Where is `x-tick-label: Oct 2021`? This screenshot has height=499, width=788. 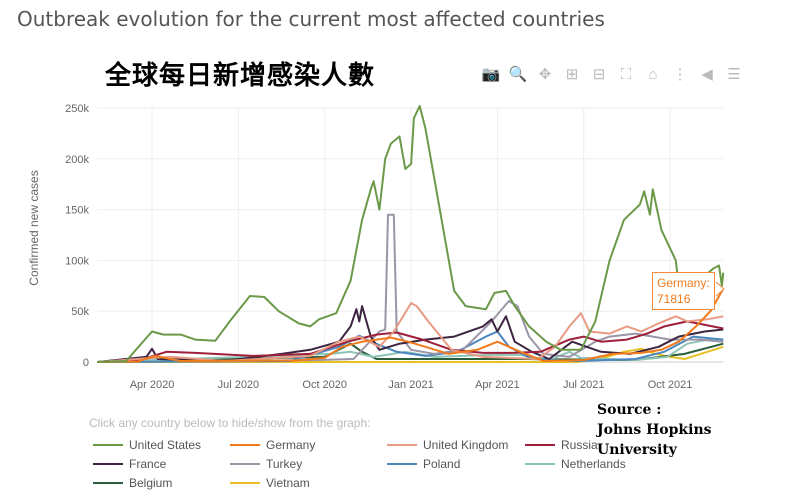 x-tick-label: Oct 2021 is located at coordinates (670, 385).